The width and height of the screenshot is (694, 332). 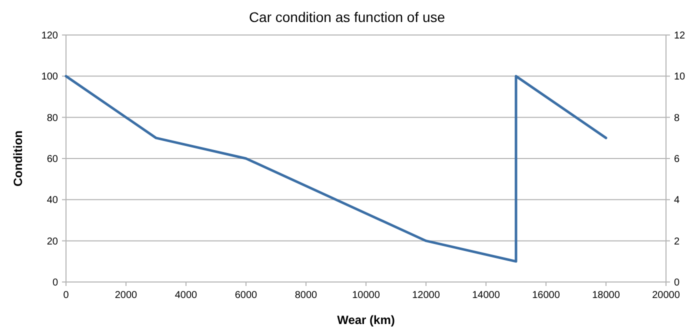 I want to click on y2-tick-label: 10, so click(x=680, y=77).